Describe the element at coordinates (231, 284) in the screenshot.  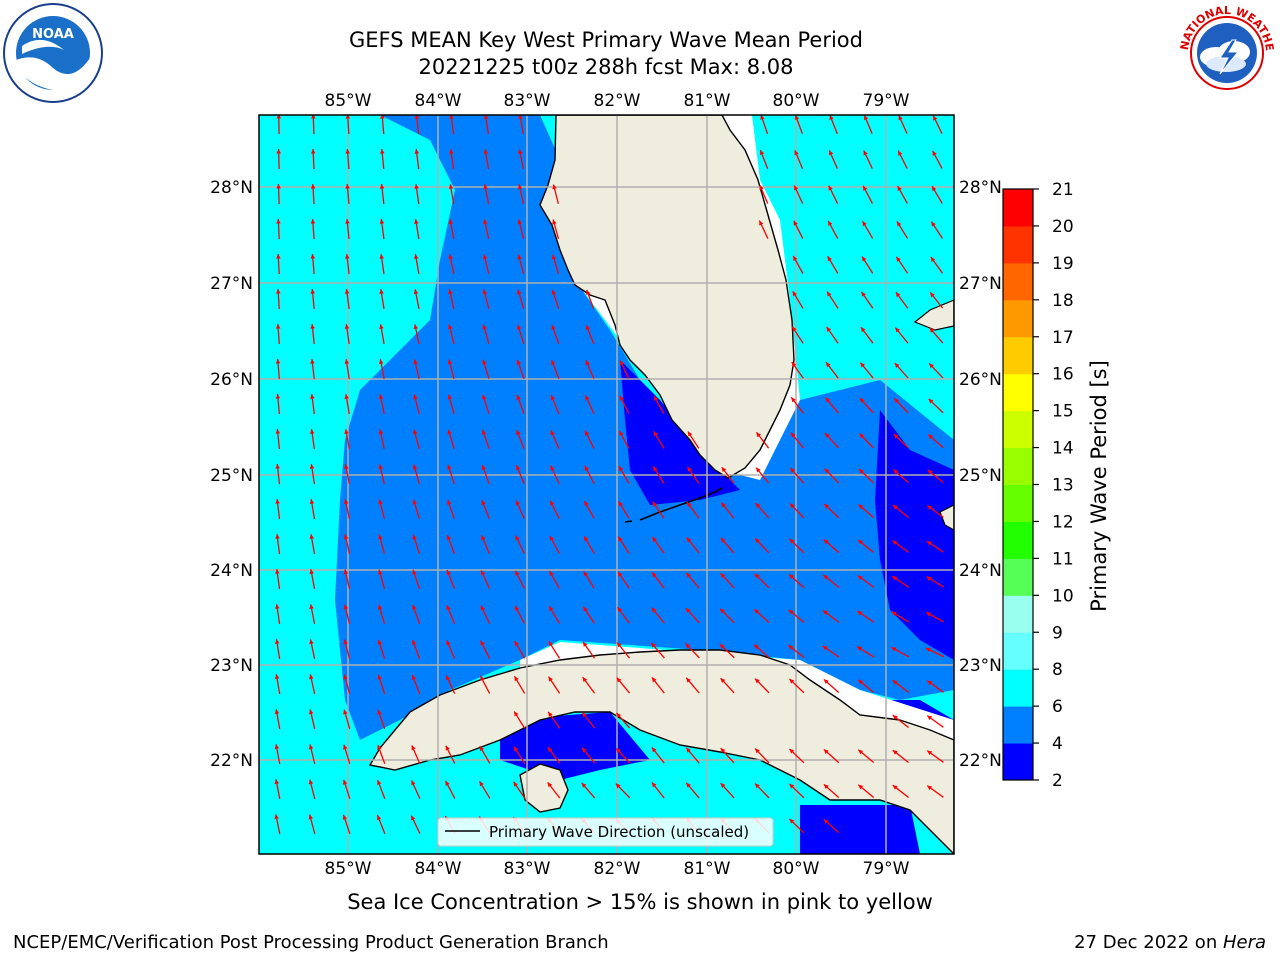
I see `lat-label-left: 27°N` at that location.